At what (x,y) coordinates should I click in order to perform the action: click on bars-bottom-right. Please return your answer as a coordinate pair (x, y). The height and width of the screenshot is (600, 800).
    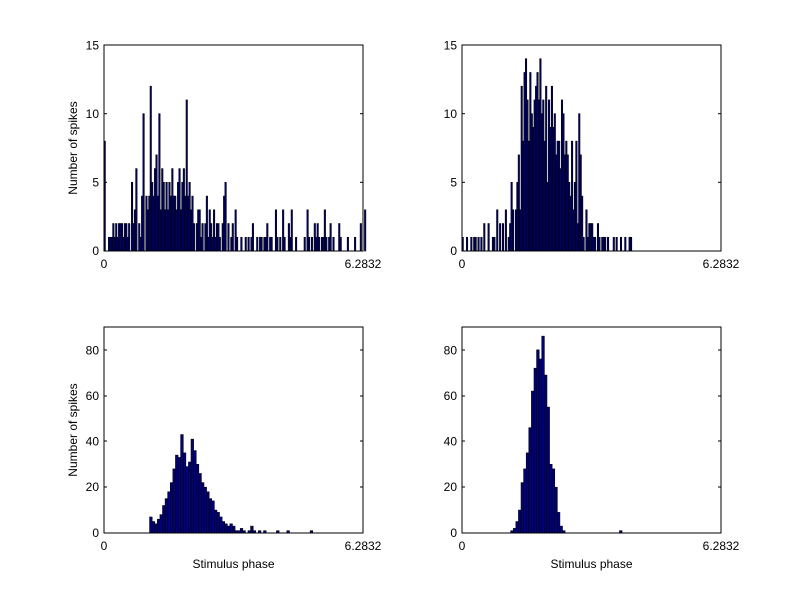
    Looking at the image, I should click on (566, 434).